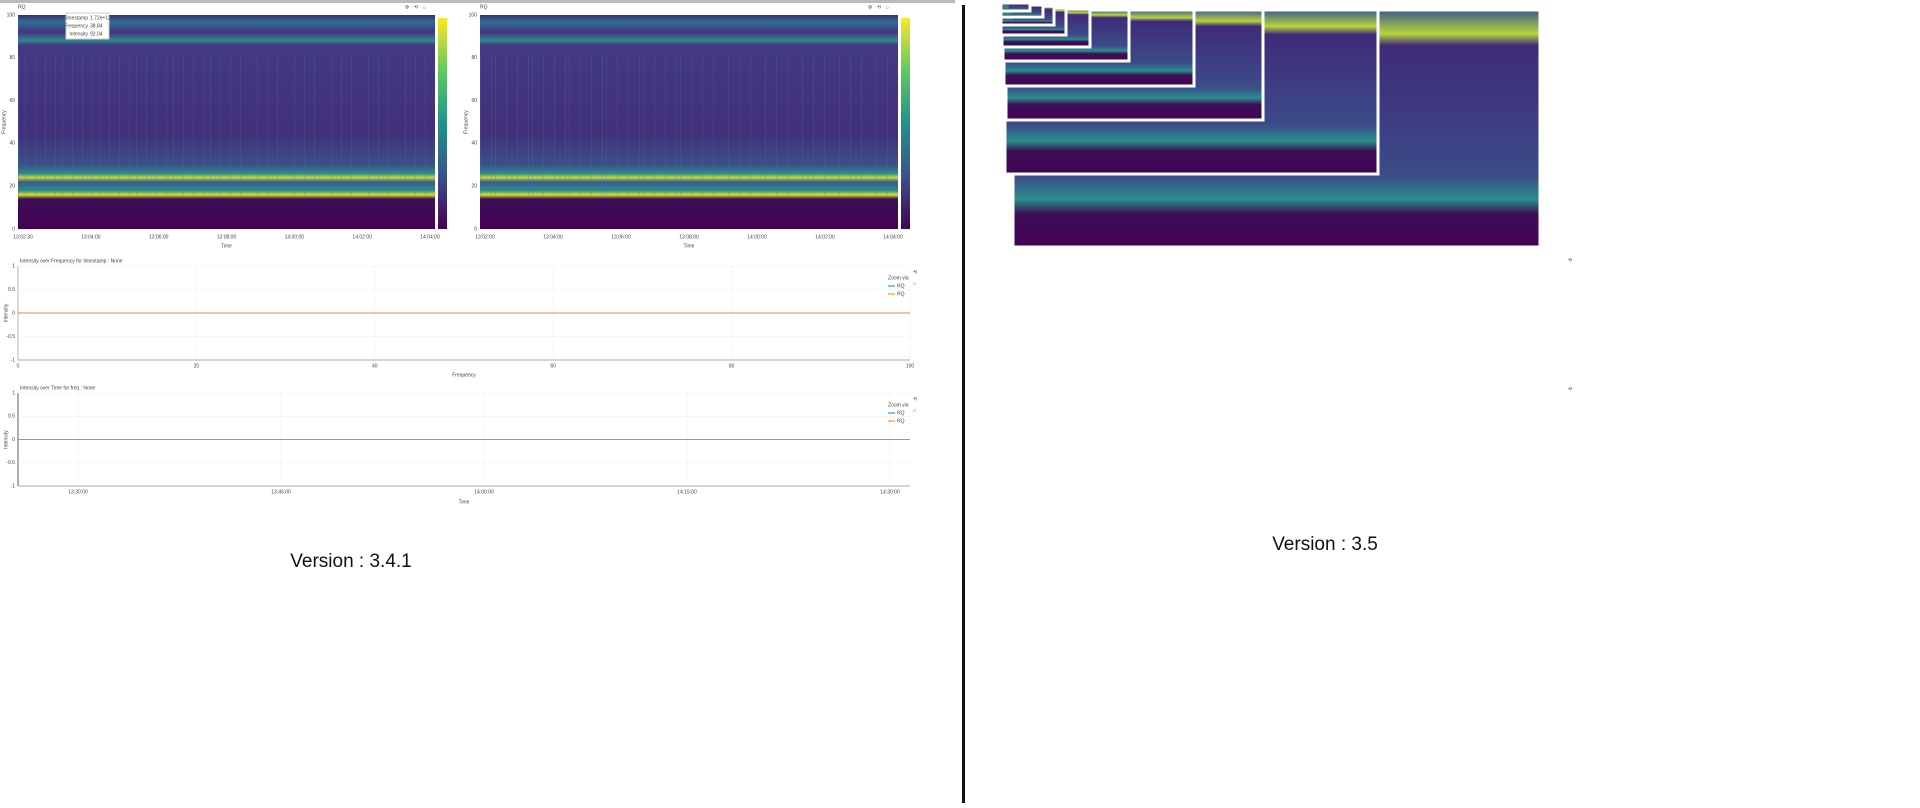 The image size is (1920, 808). Describe the element at coordinates (910, 366) in the screenshot. I see `x-tick-label: 100` at that location.